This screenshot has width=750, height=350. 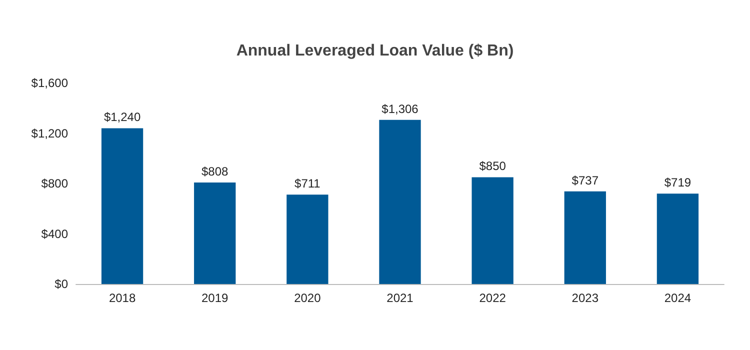 I want to click on x-tick-label: 2019, so click(x=215, y=298).